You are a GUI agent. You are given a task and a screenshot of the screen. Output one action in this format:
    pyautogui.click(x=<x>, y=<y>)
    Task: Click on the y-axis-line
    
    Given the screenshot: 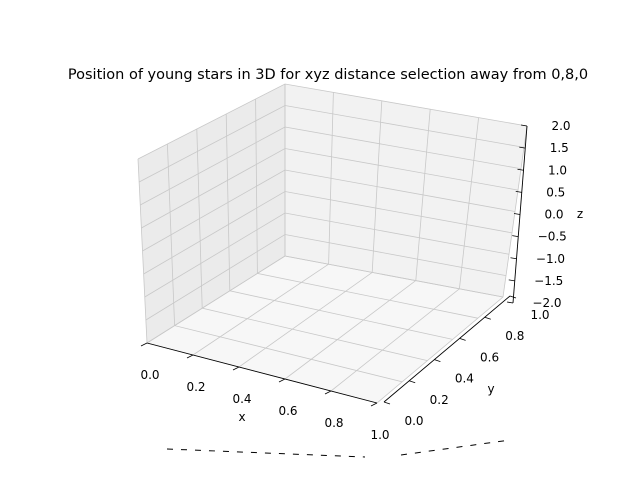 What is the action you would take?
    pyautogui.click(x=447, y=349)
    